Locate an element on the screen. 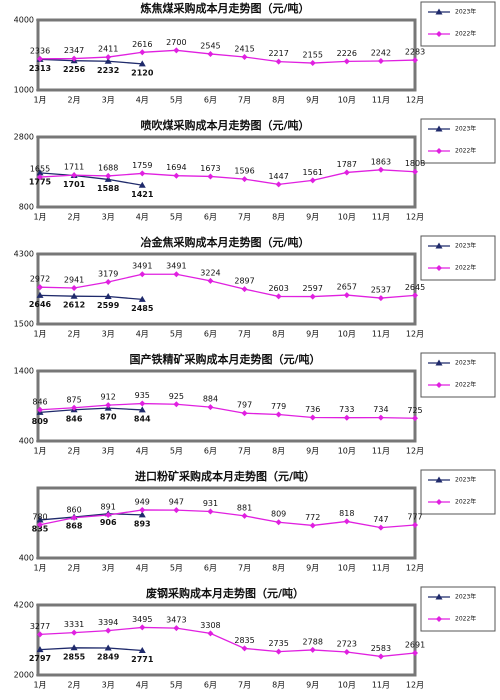 This screenshot has height=700, width=500. value-label: 2256 is located at coordinates (74, 69).